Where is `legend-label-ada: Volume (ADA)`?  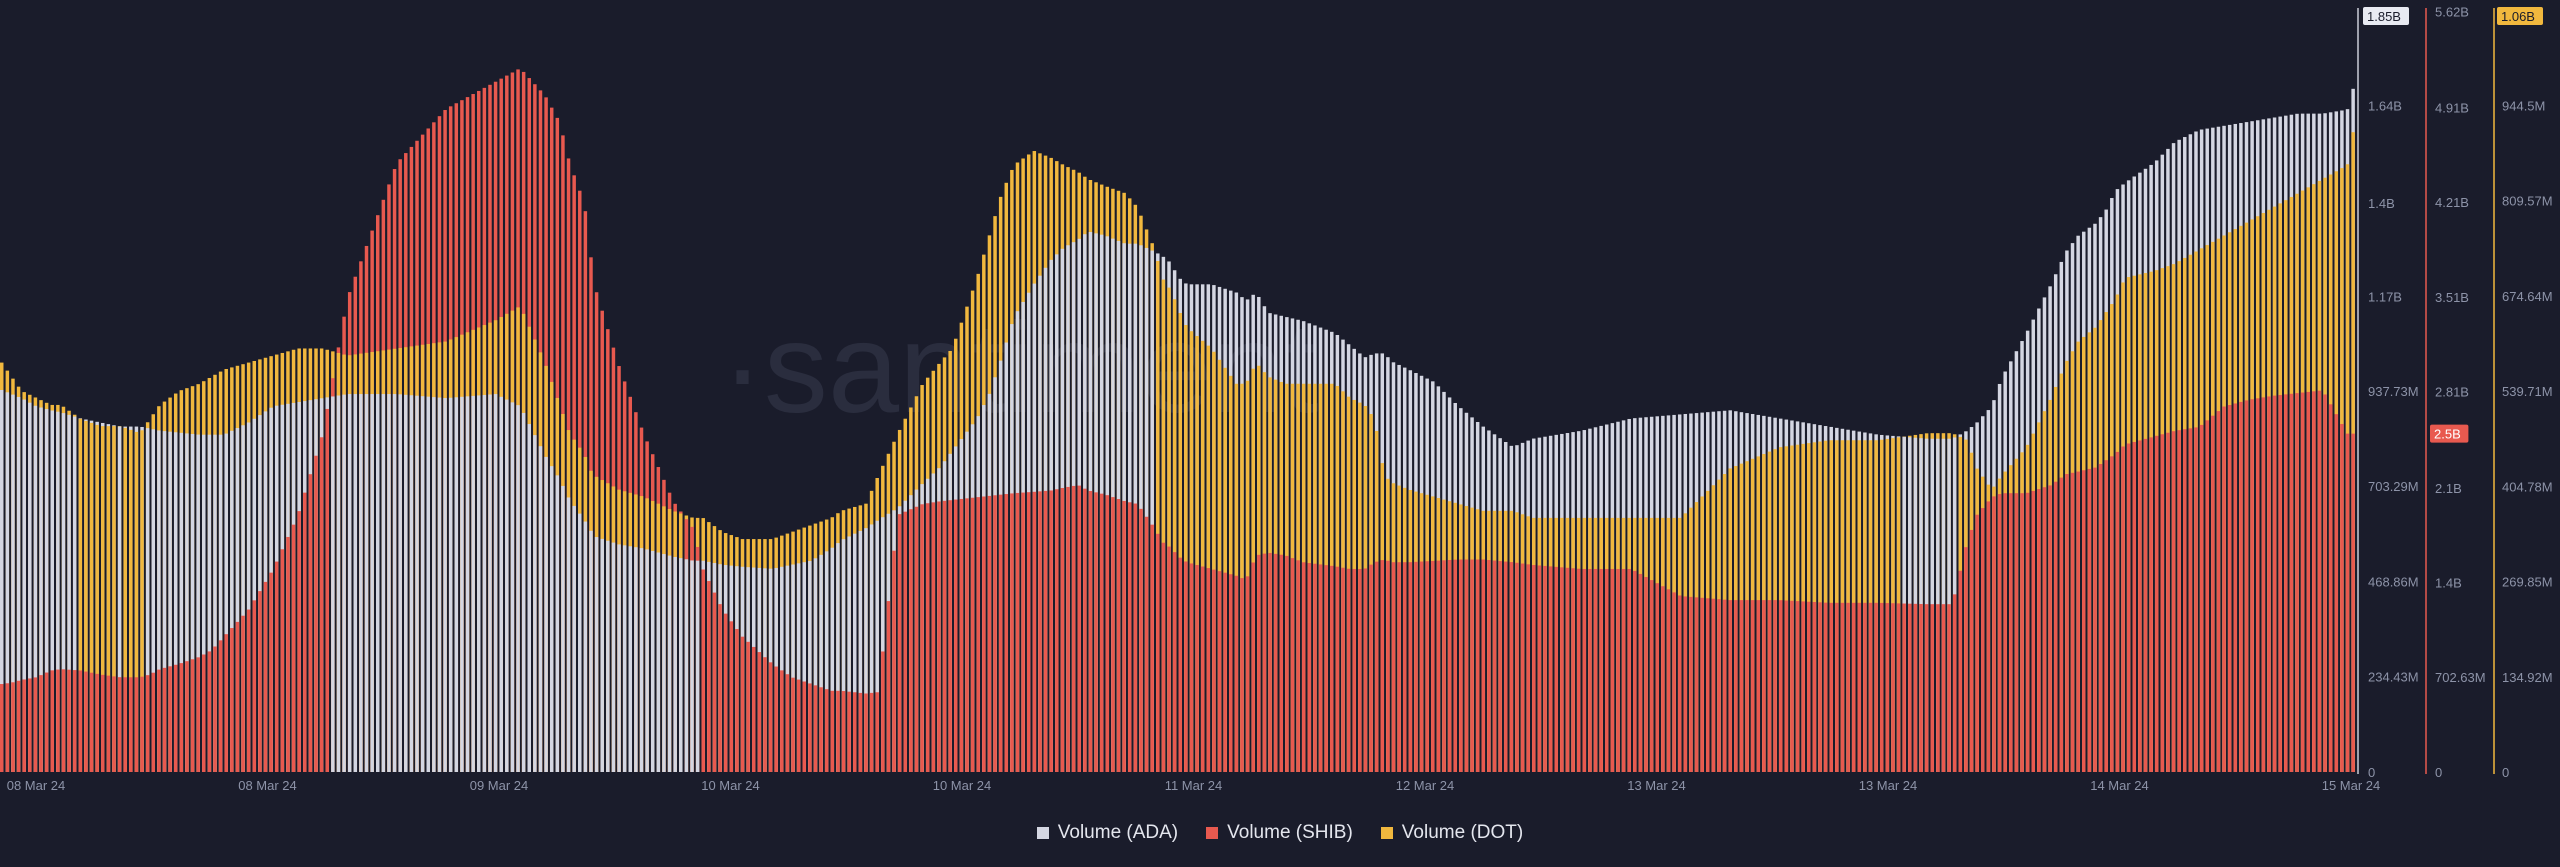 legend-label-ada: Volume (ADA) is located at coordinates (1118, 832).